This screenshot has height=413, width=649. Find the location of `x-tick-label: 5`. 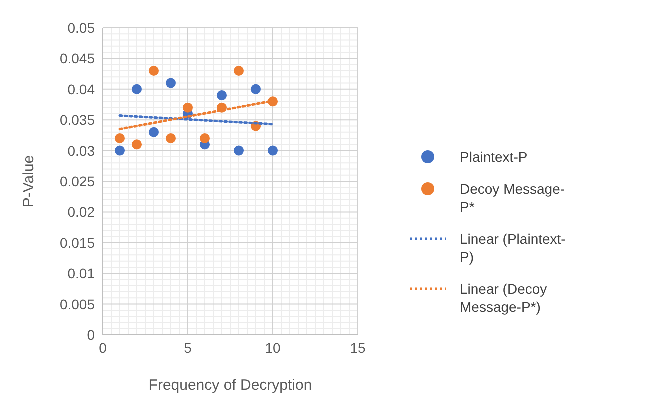

x-tick-label: 5 is located at coordinates (188, 348).